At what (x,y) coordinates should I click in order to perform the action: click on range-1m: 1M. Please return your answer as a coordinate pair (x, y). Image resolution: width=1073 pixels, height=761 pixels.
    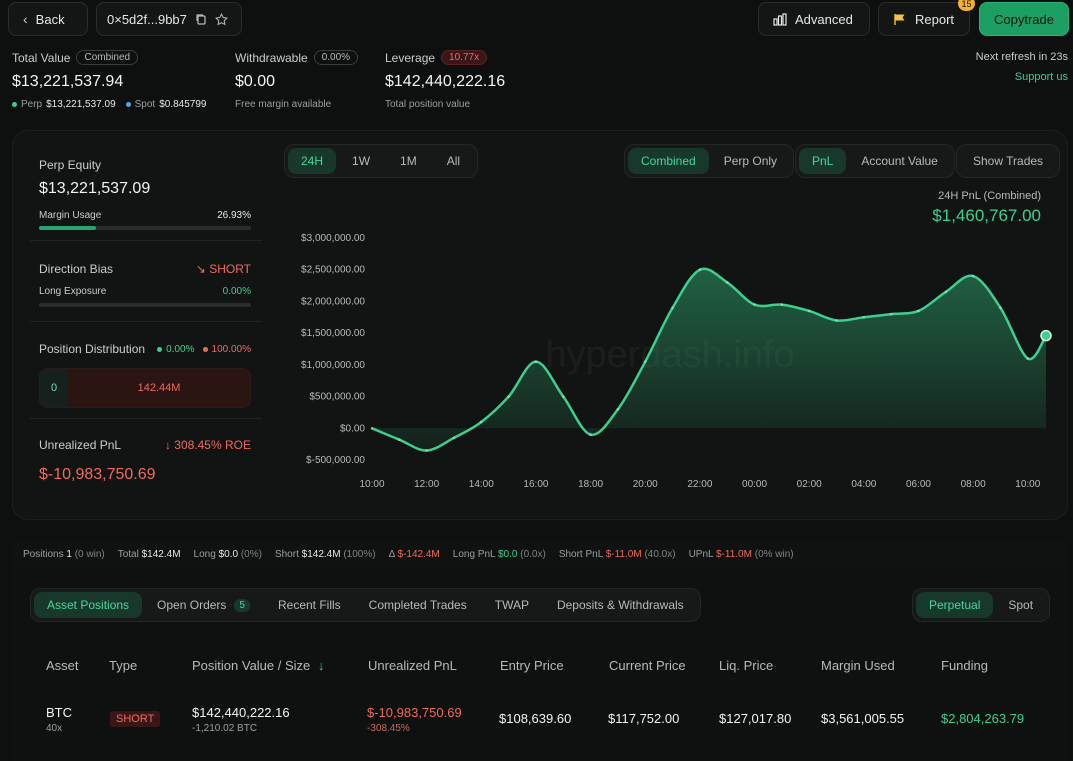
    Looking at the image, I should click on (408, 161).